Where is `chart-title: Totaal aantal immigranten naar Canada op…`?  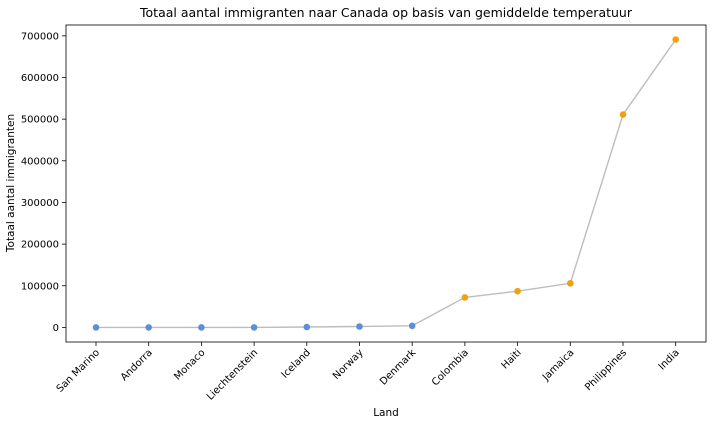
chart-title: Totaal aantal immigranten naar Canada op… is located at coordinates (386, 12).